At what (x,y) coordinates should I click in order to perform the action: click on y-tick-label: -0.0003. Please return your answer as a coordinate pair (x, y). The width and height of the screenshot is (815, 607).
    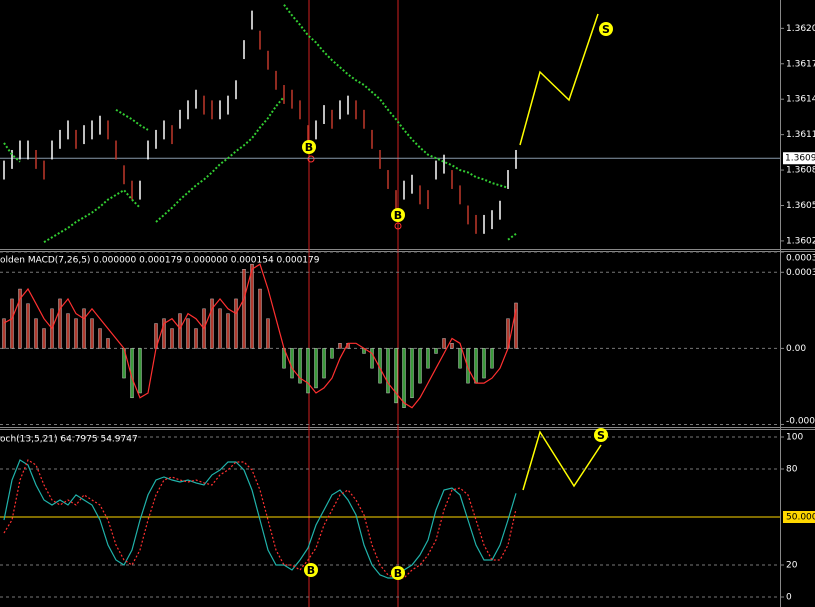
    Looking at the image, I should click on (800, 422).